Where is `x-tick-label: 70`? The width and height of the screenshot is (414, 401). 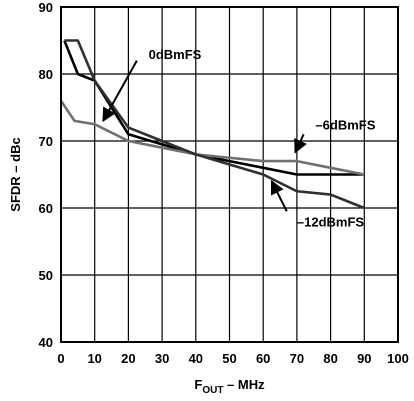 x-tick-label: 70 is located at coordinates (297, 358).